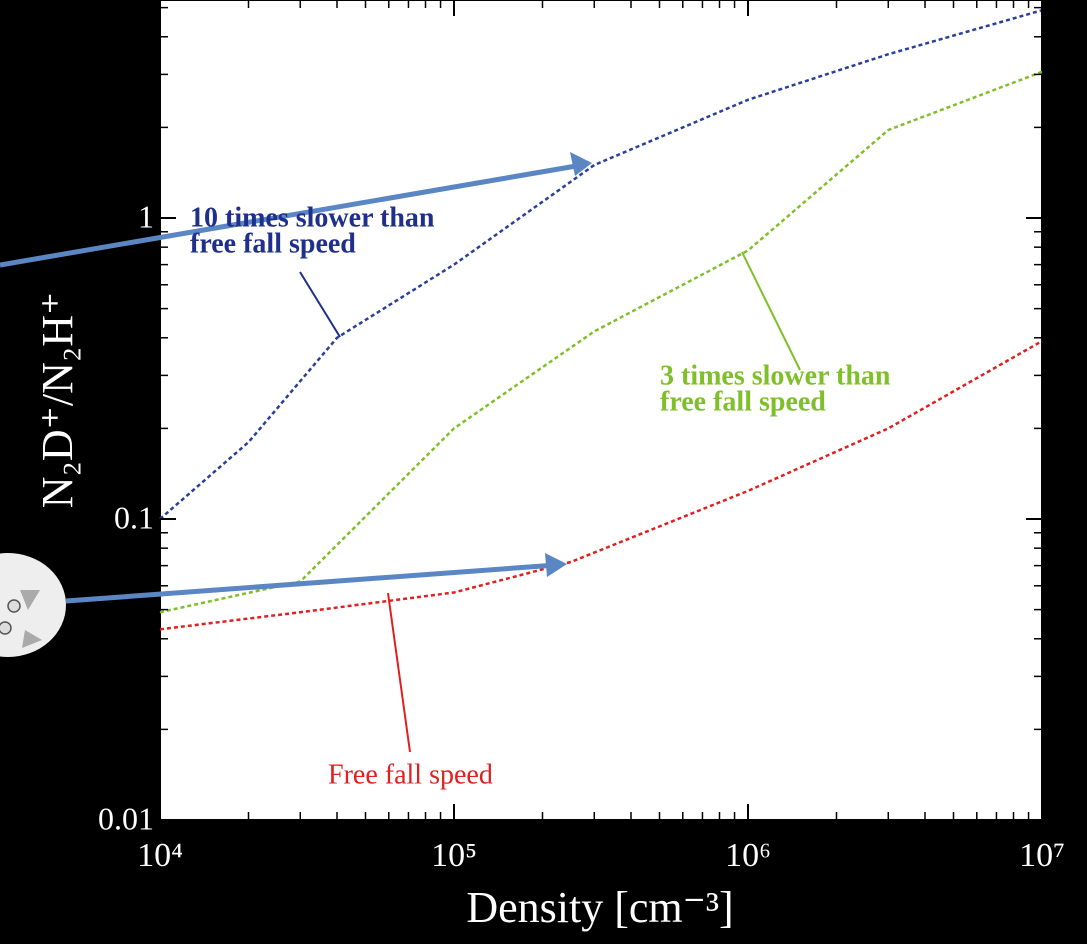 The image size is (1087, 944). Describe the element at coordinates (57, 400) in the screenshot. I see `y-axis-label: N₂D⁺/N₂H⁺` at that location.